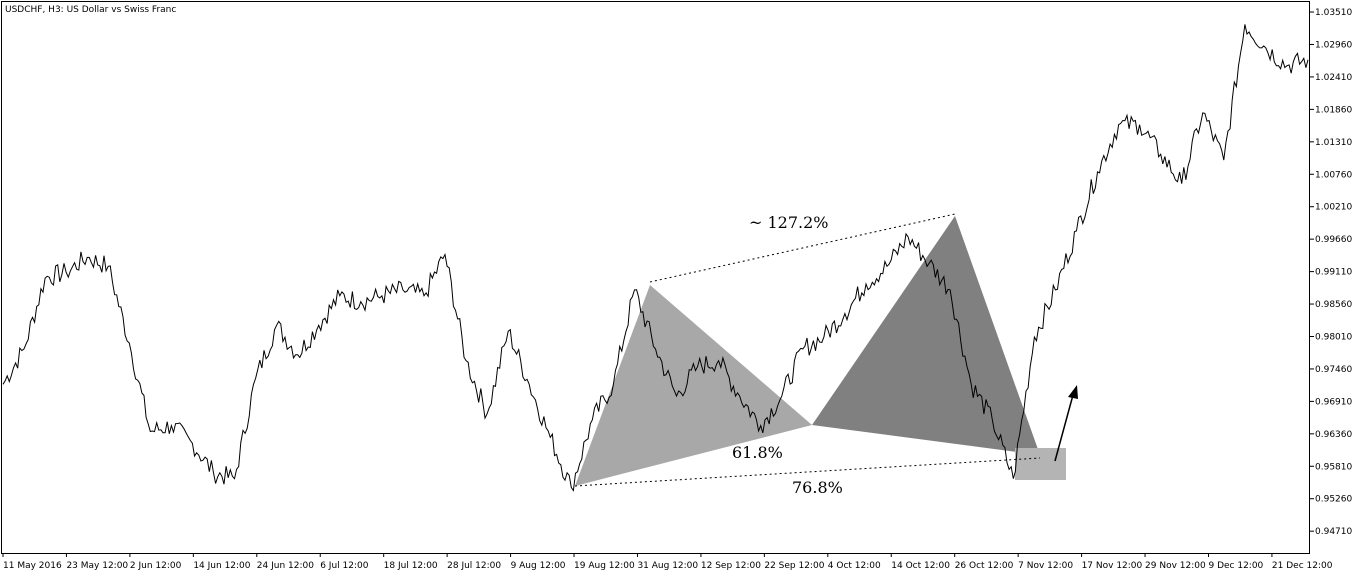  Describe the element at coordinates (344, 566) in the screenshot. I see `x-tick-label: 6 Jul 12:00` at that location.